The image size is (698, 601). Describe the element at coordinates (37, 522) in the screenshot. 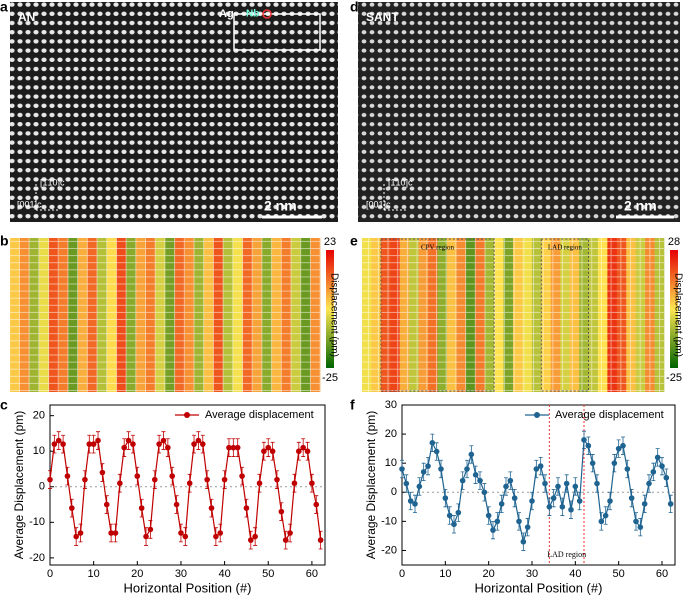

I see `y-tick-label: -10` at that location.